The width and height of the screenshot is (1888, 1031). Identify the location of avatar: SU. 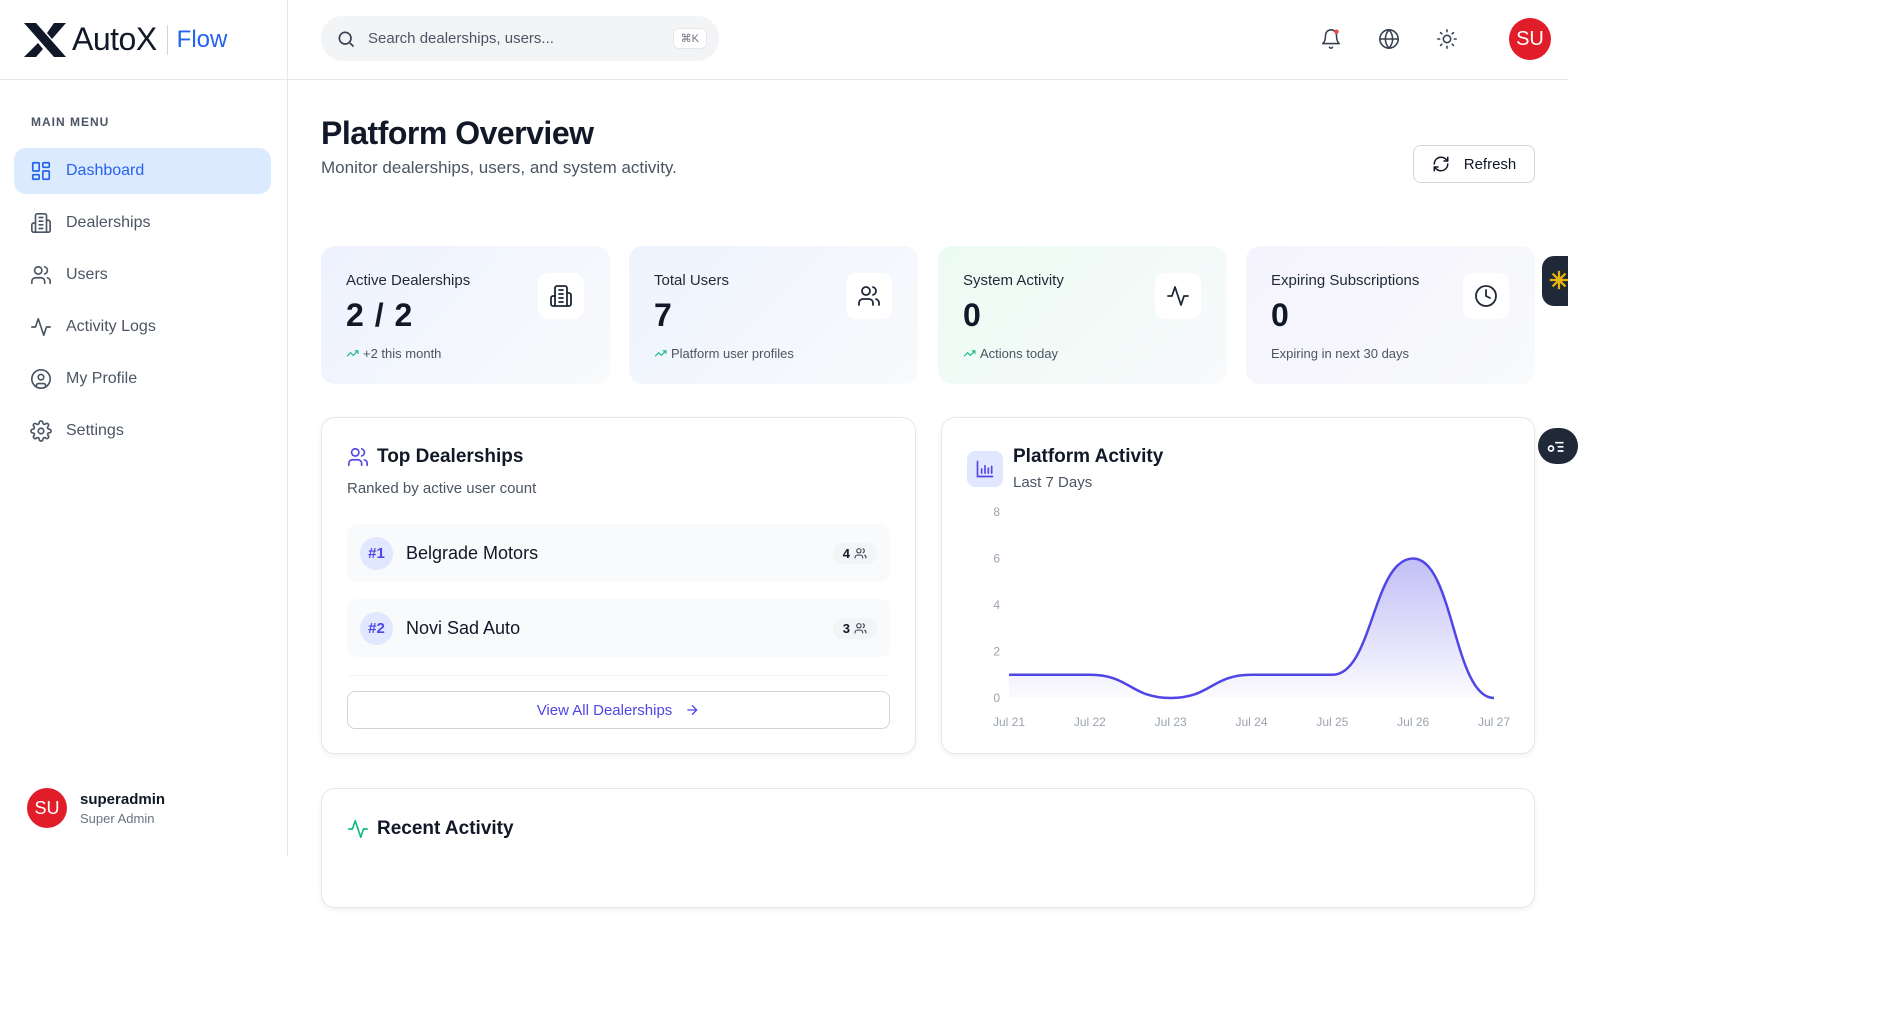
(47, 808).